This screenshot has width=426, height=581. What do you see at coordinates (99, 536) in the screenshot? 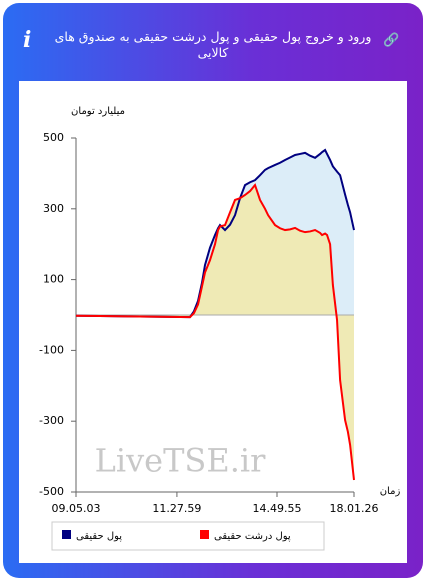
I see `legend-label: پول حقیقی` at bounding box center [99, 536].